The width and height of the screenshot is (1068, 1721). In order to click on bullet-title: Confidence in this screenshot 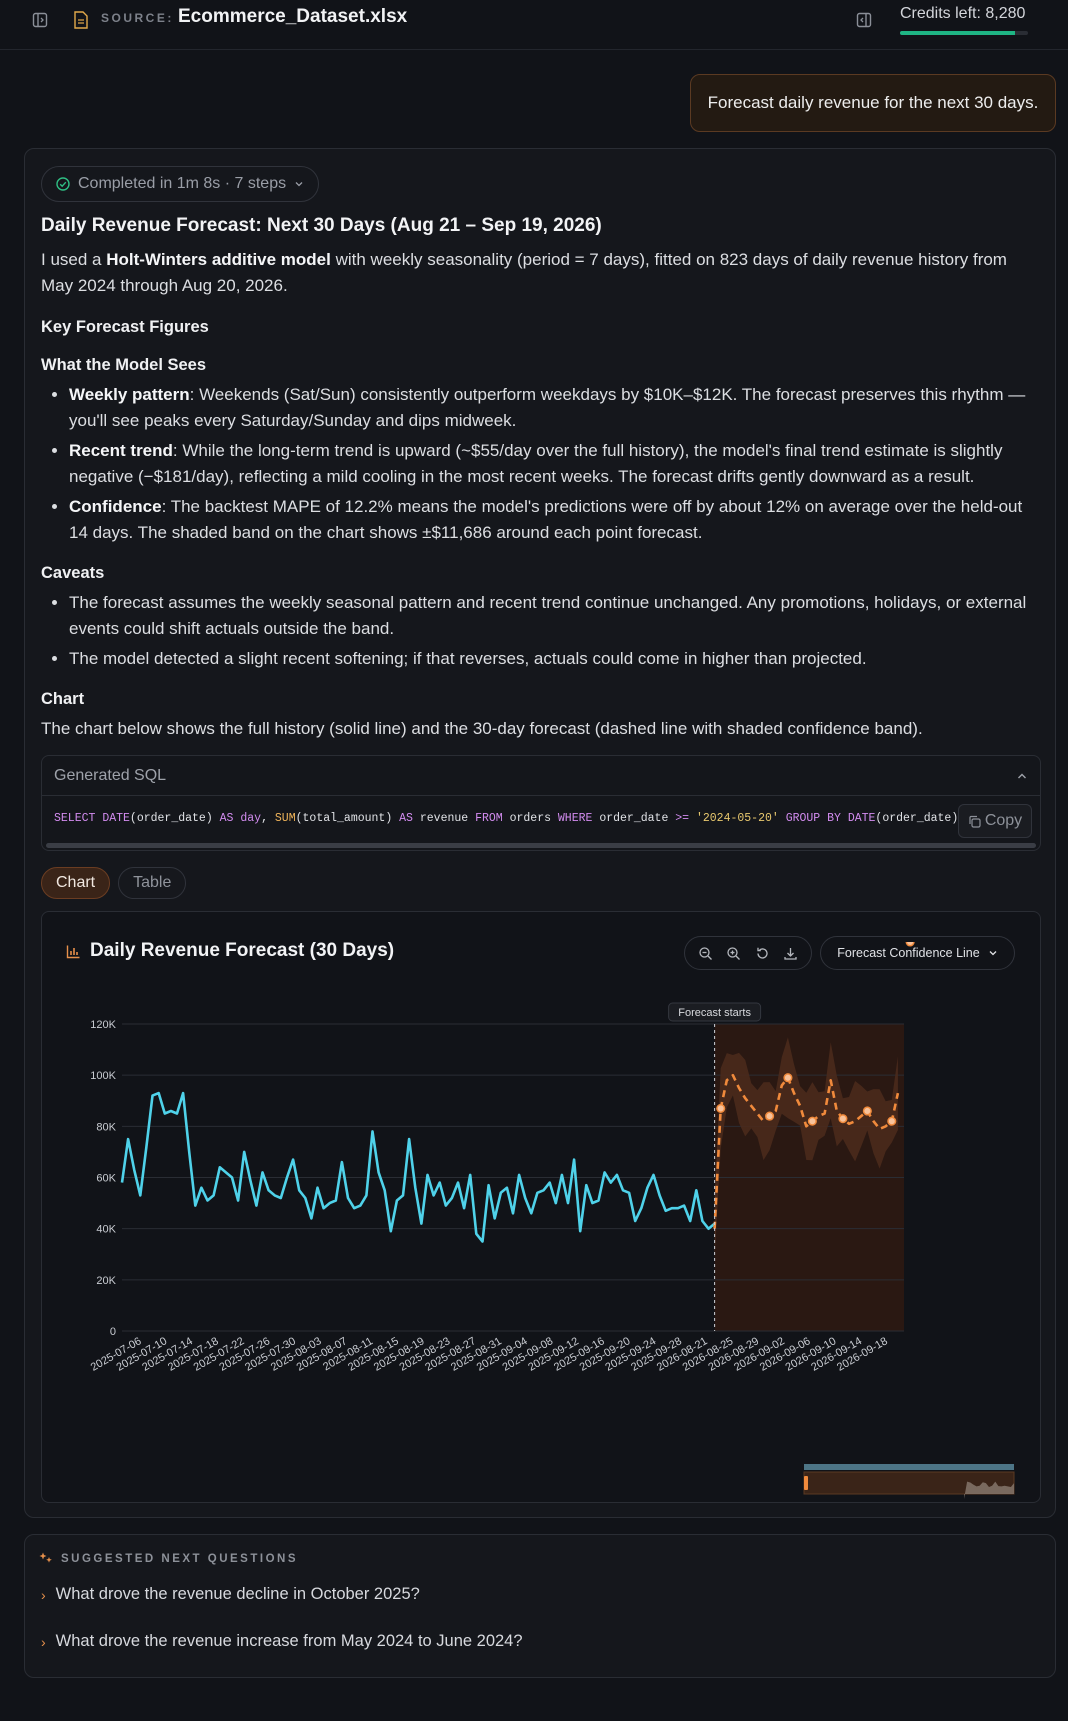, I will do `click(115, 506)`.